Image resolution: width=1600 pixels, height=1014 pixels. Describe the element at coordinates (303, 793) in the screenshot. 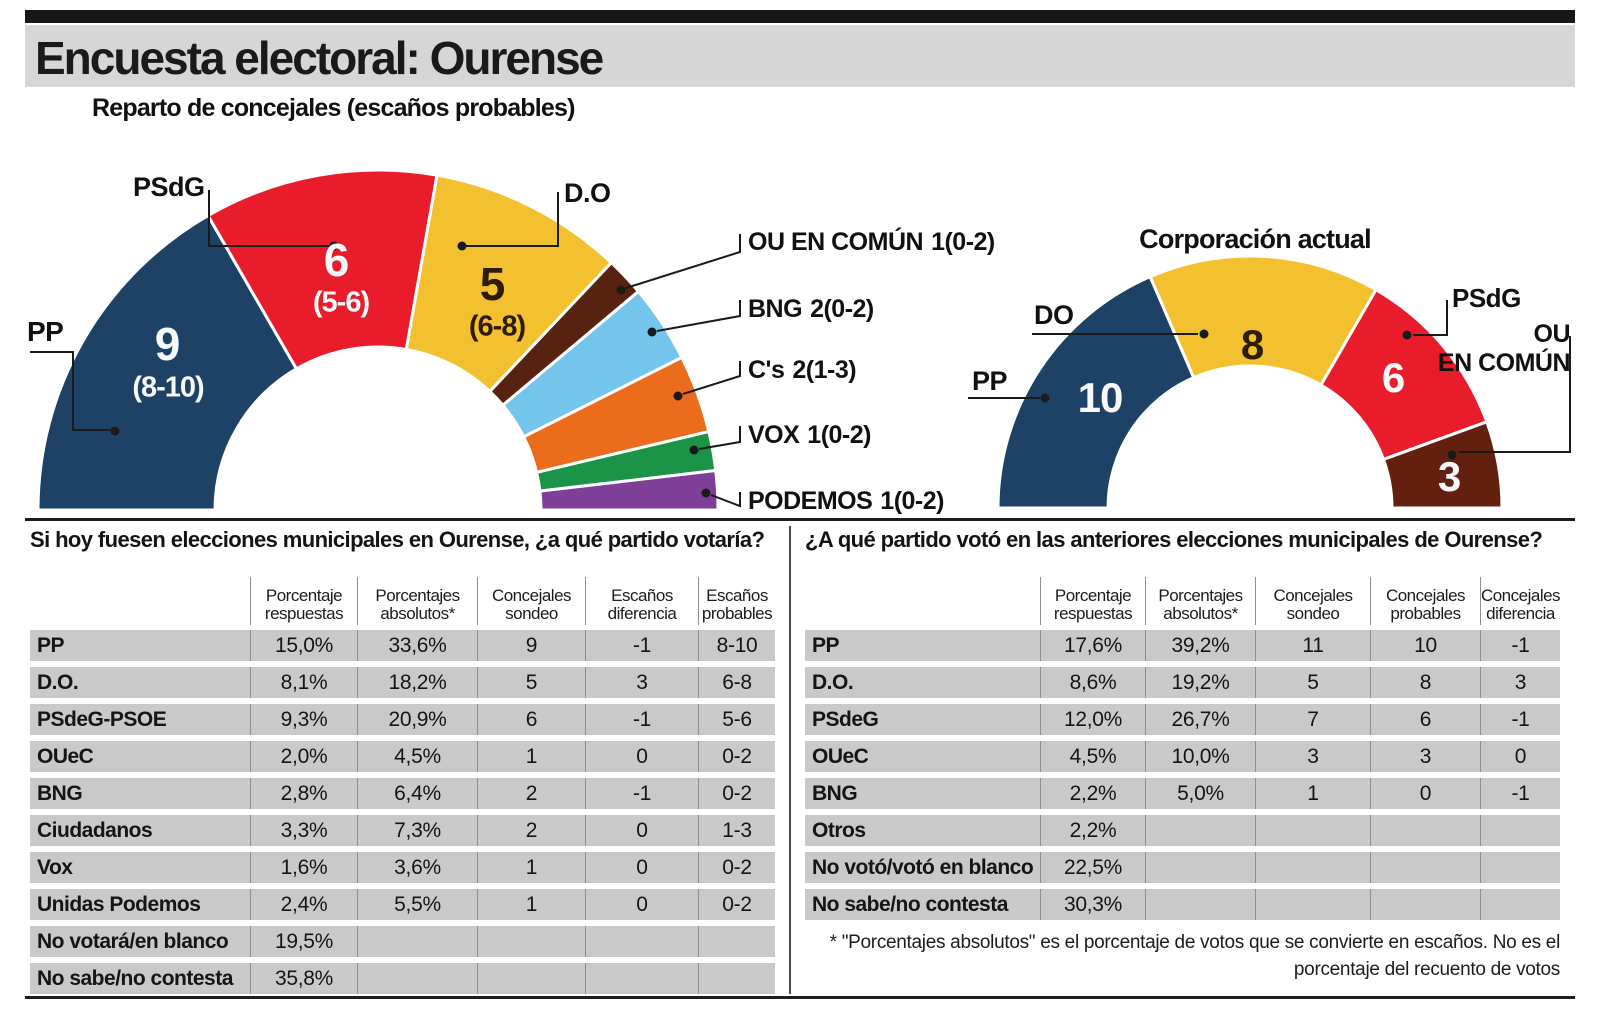

I see `value-cell: 2,8%` at that location.